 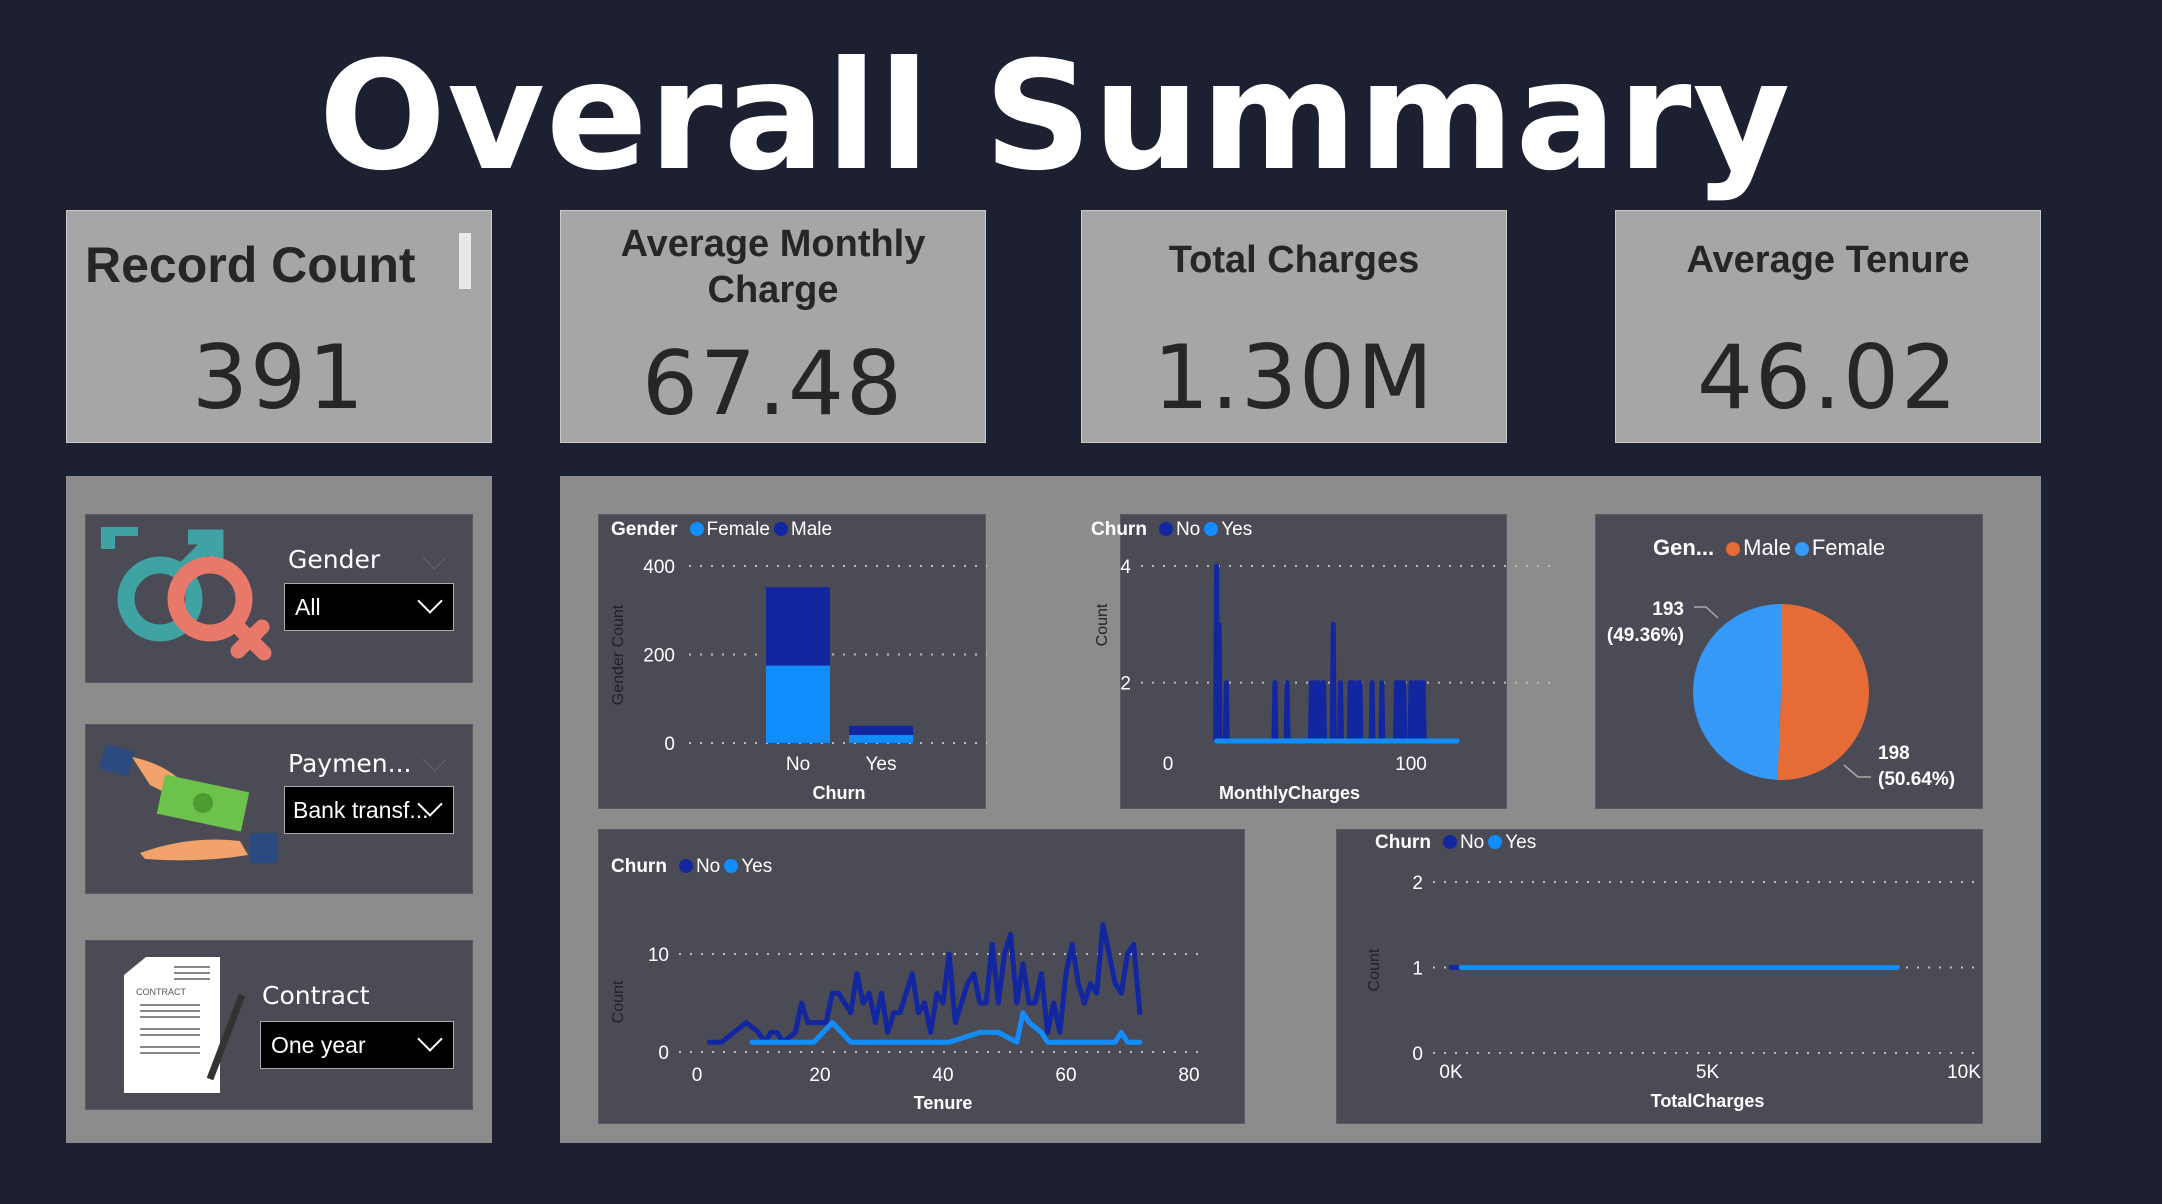 What do you see at coordinates (279, 598) in the screenshot?
I see `gender-slicer: Gender All` at bounding box center [279, 598].